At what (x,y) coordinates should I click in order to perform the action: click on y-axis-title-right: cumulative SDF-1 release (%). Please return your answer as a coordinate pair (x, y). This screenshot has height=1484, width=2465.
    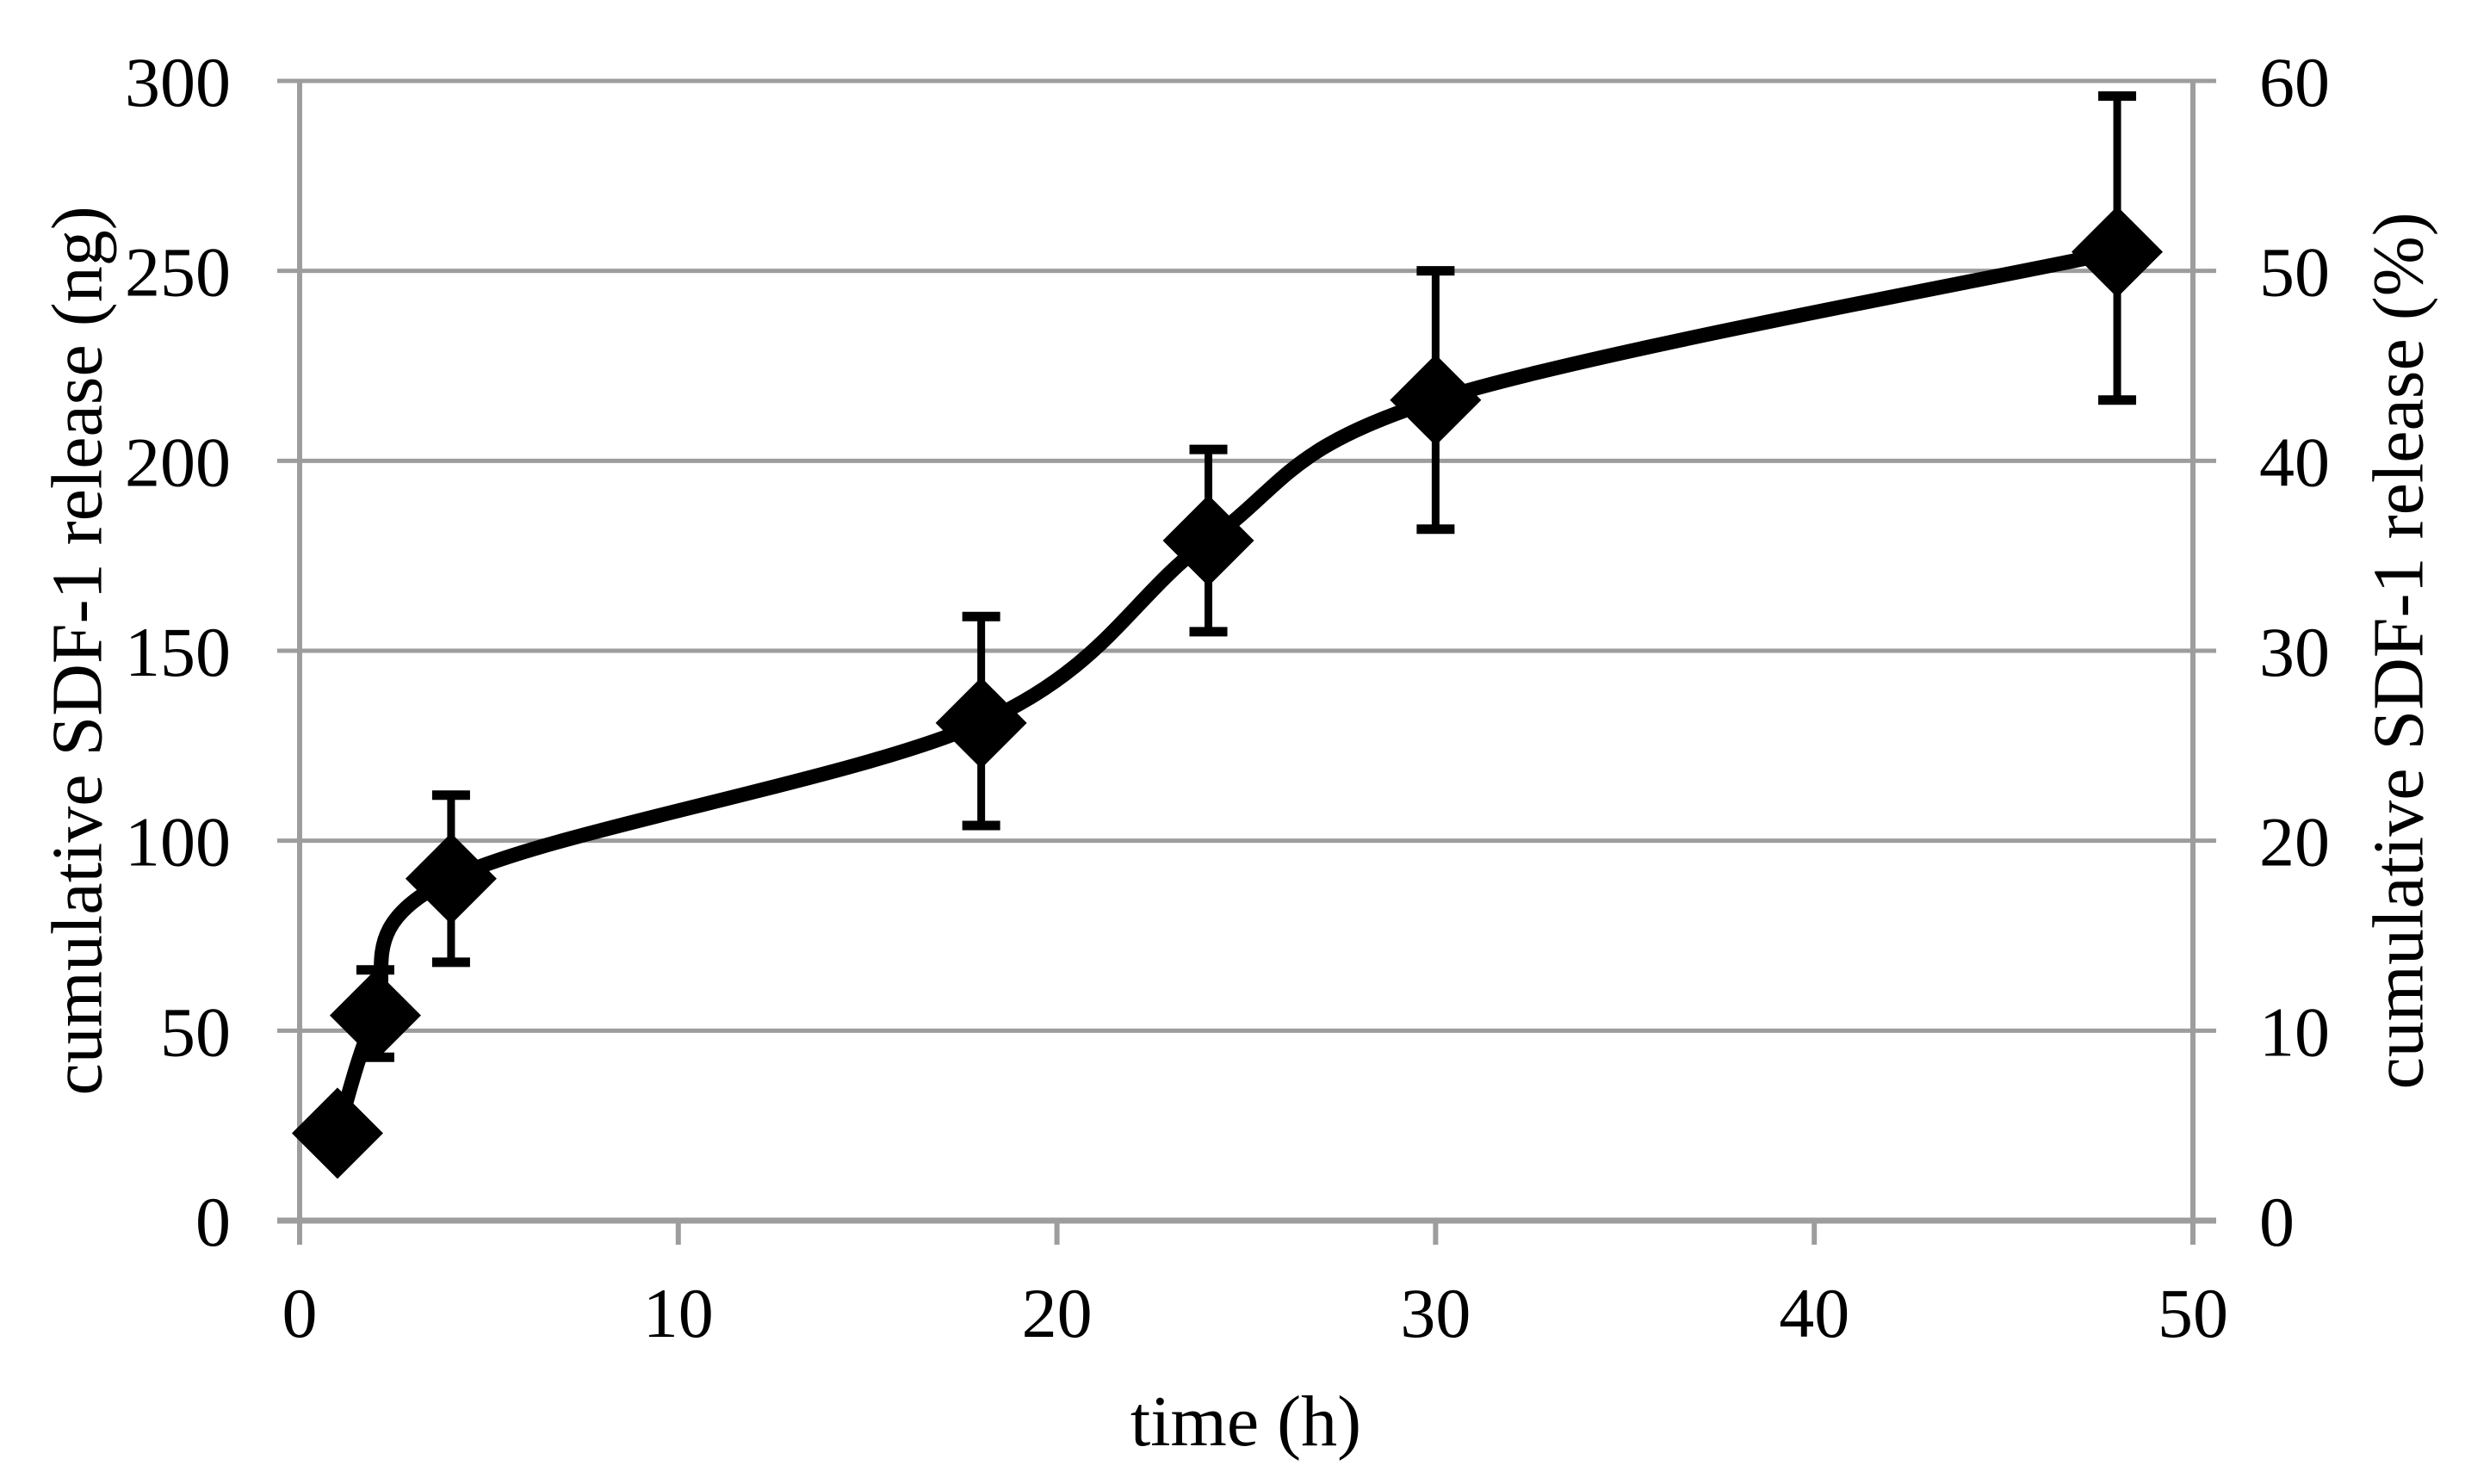
    Looking at the image, I should click on (2399, 650).